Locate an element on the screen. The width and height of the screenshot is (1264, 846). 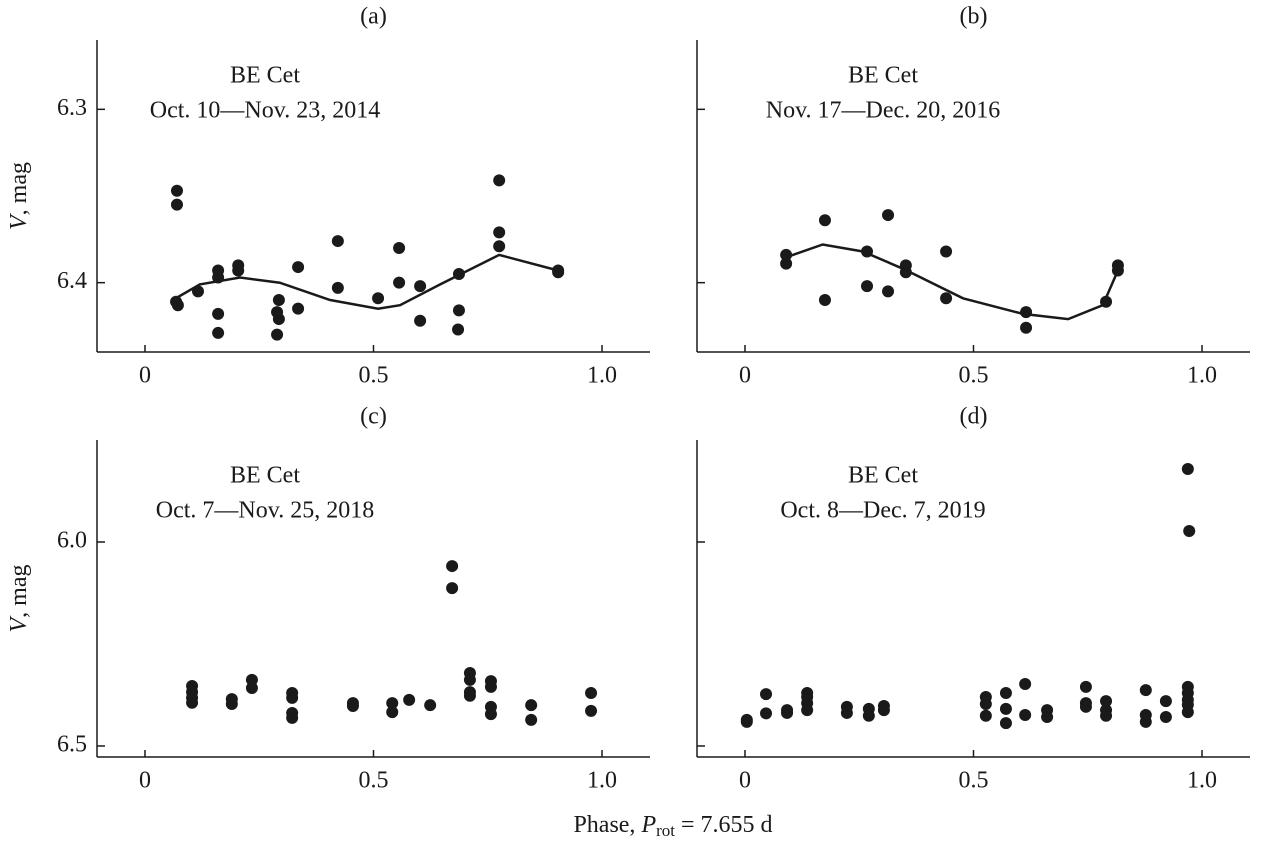
annotation: Oct. 8—Dec. 7, 2019 is located at coordinates (882, 511).